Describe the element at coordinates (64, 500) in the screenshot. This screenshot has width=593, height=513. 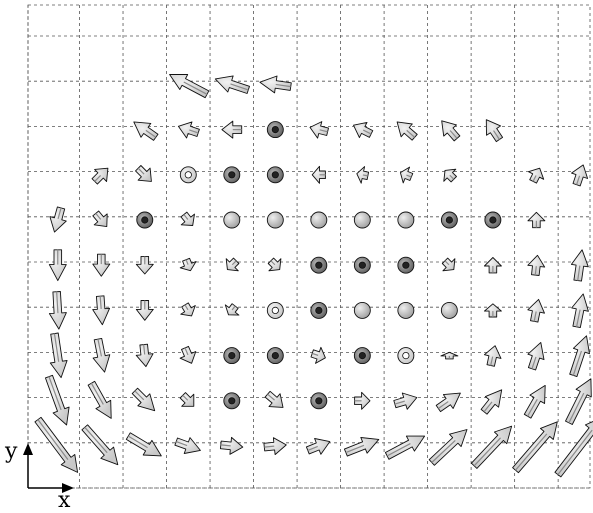
I see `x-axis-label: x` at that location.